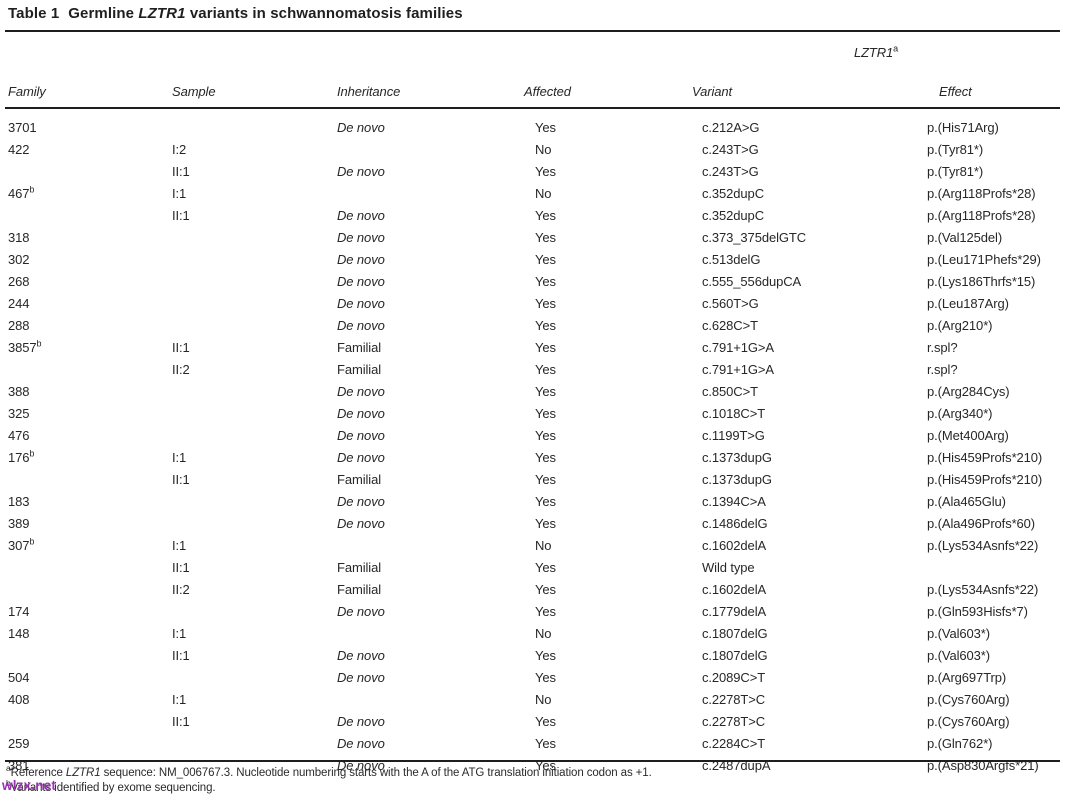 Image resolution: width=1080 pixels, height=804 pixels. What do you see at coordinates (752, 281) in the screenshot?
I see `variant-cell: c.555_556dupCA` at bounding box center [752, 281].